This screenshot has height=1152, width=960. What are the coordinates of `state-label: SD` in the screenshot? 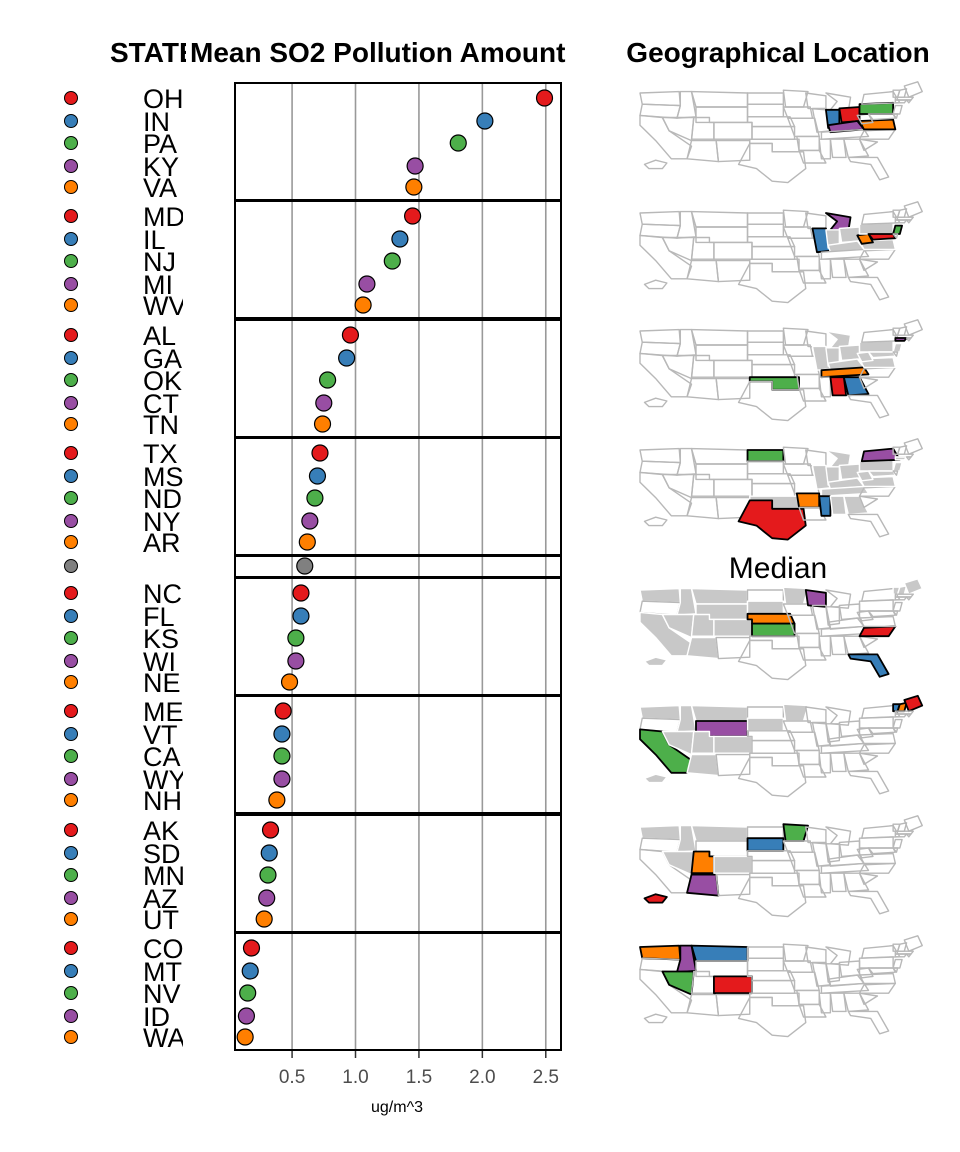 It's located at (162, 854).